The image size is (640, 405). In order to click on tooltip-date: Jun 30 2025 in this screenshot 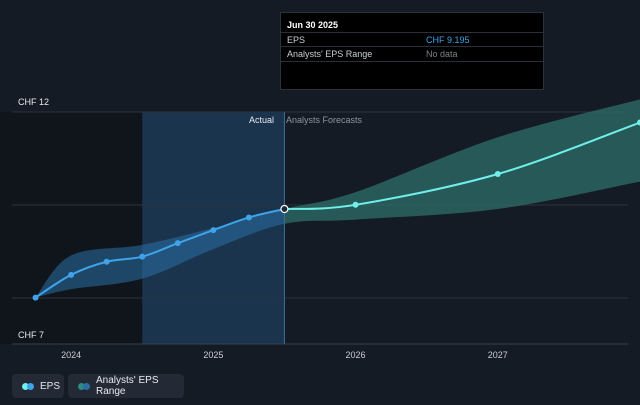, I will do `click(313, 25)`.